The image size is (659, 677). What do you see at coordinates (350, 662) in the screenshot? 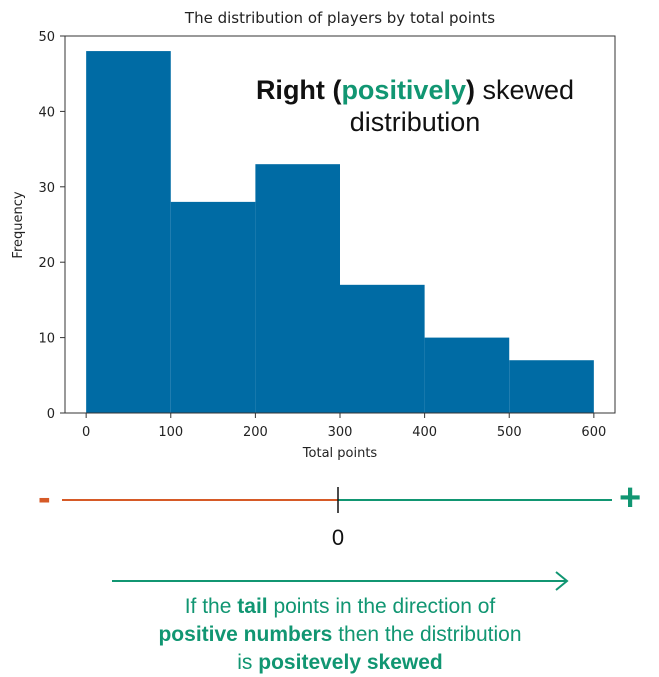
I see `caption-positevely-skewed: positevely skewed` at bounding box center [350, 662].